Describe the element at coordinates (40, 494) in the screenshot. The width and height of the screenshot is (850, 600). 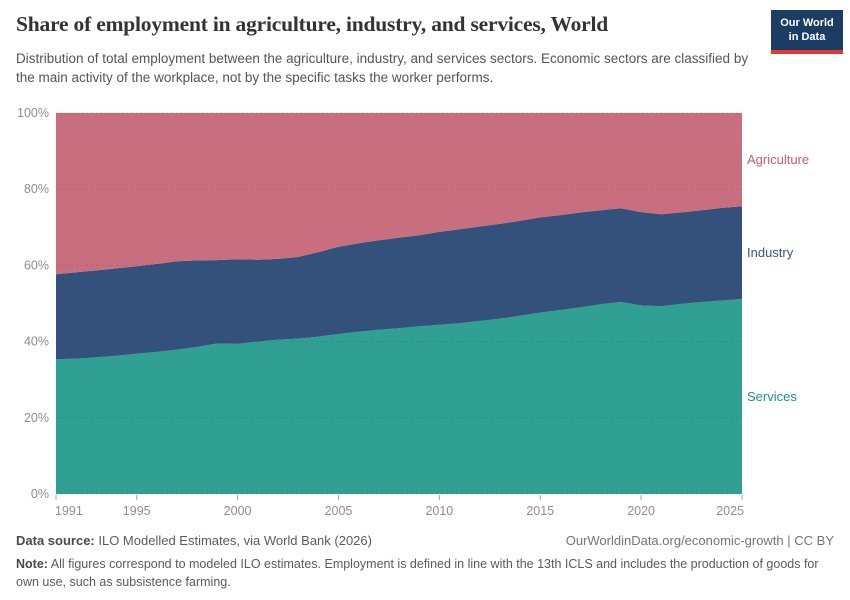
I see `y-axis-label-0: 0%` at that location.